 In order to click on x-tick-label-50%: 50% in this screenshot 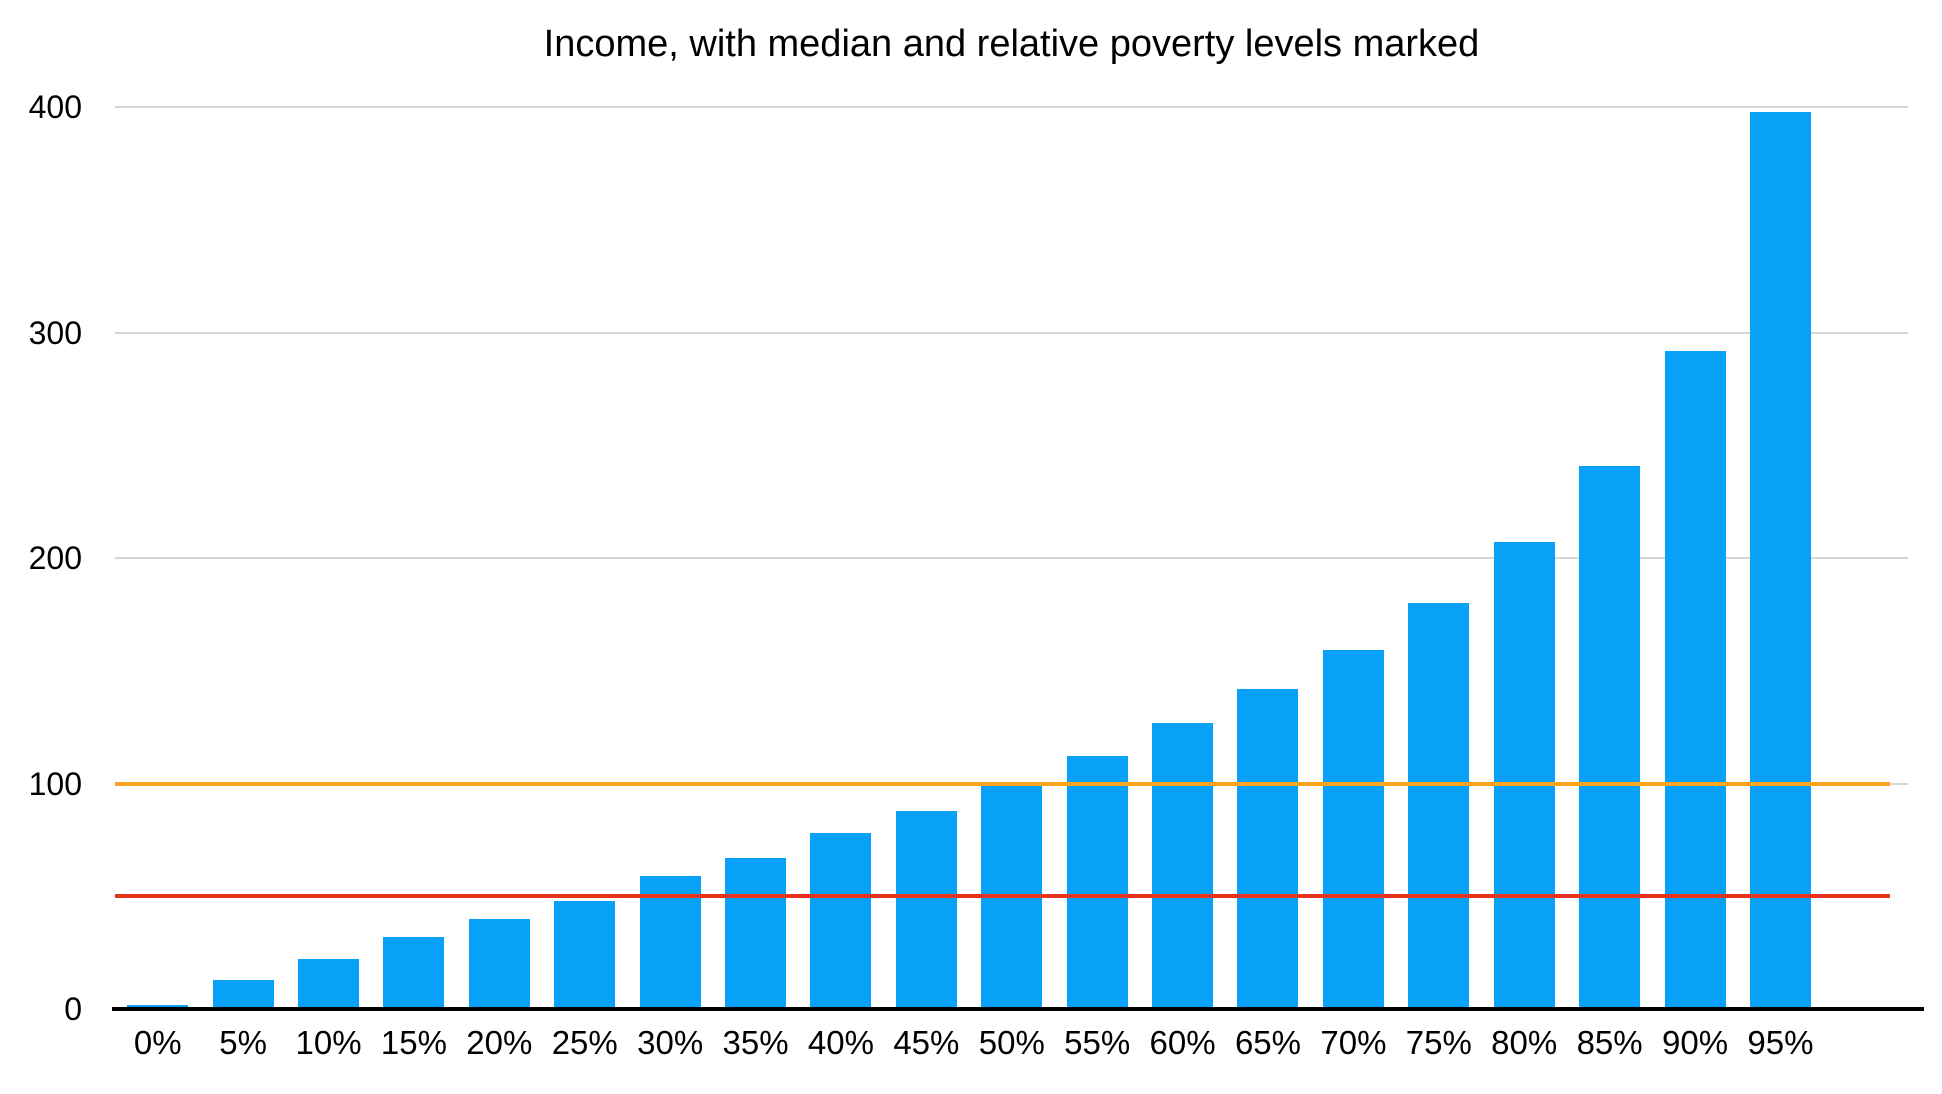, I will do `click(1011, 1042)`.